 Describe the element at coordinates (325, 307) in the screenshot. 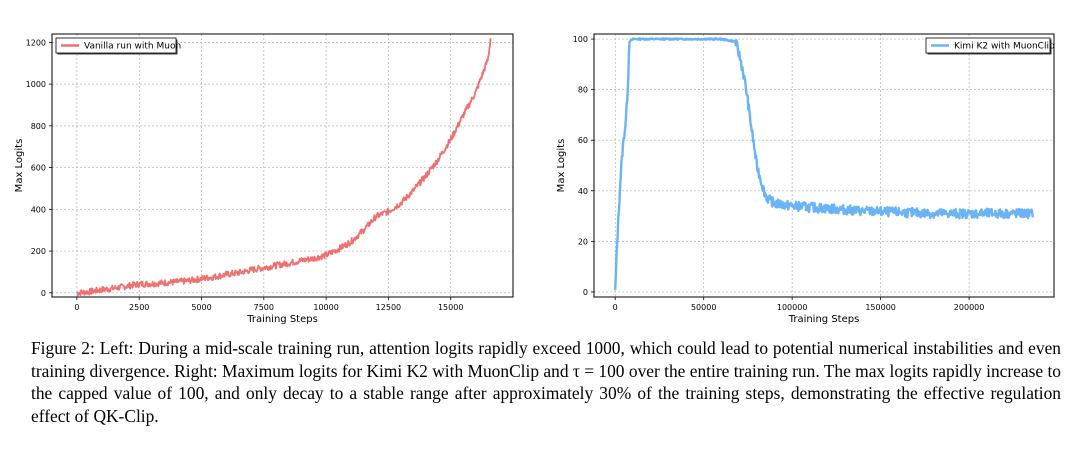

I see `x-tick-label: 10000` at that location.